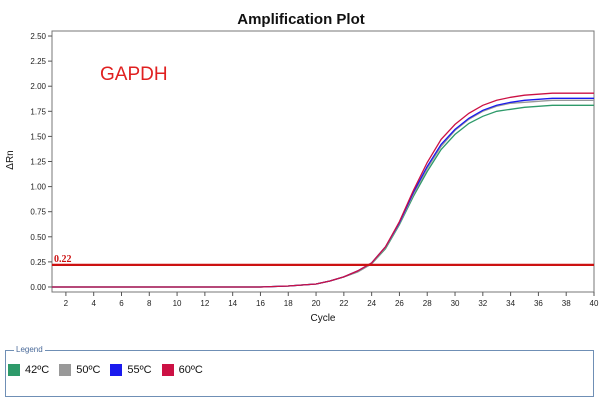 The width and height of the screenshot is (602, 403). I want to click on y-tick-label: 0.50, so click(38, 237).